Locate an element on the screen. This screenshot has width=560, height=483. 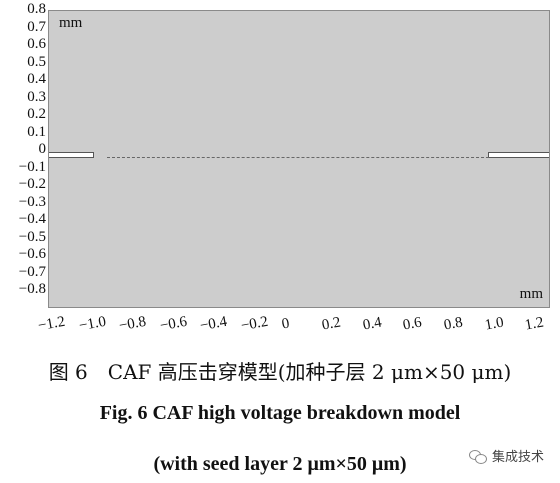
y-tick-label: 0.7 is located at coordinates (36, 26).